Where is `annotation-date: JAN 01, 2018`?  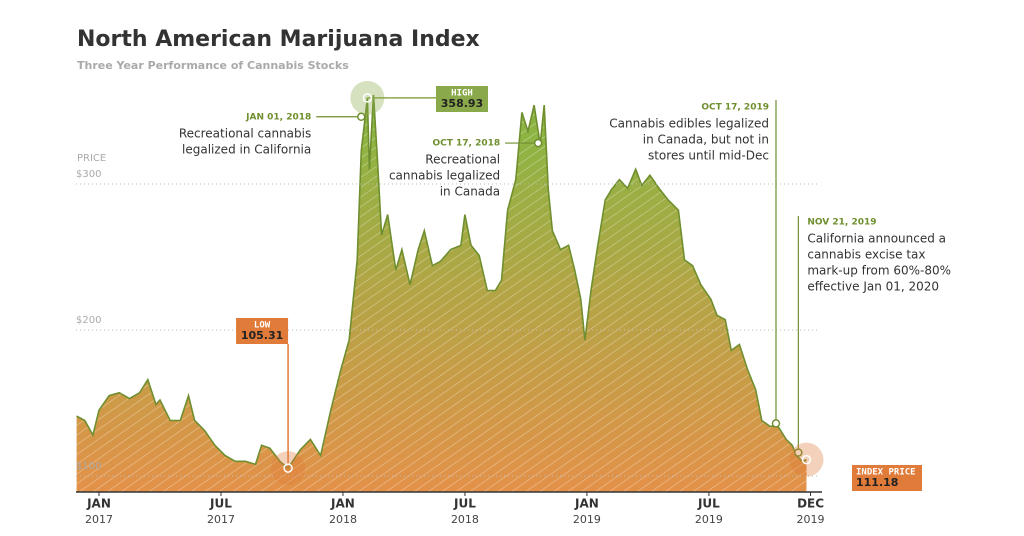 annotation-date: JAN 01, 2018 is located at coordinates (278, 117).